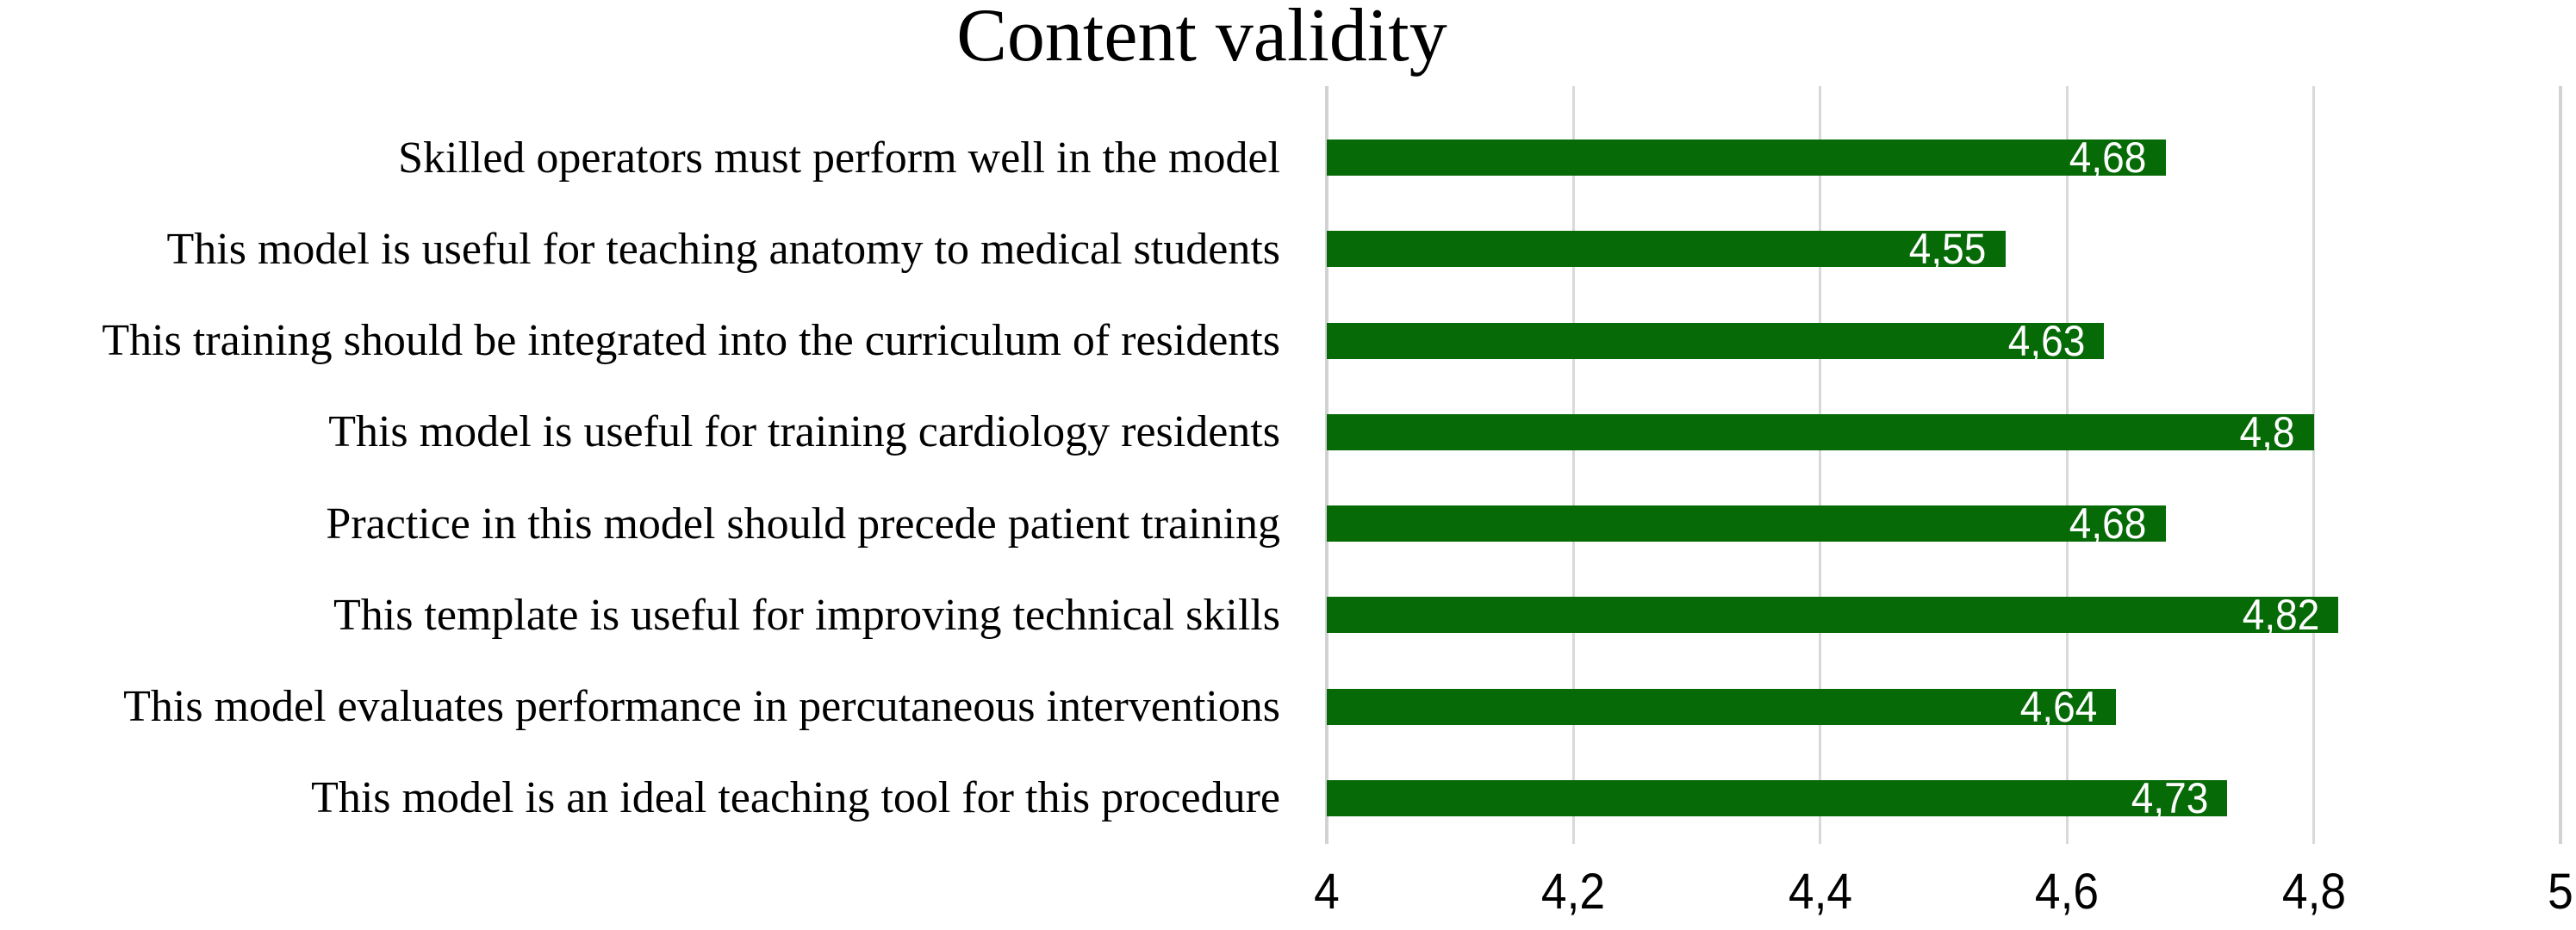 The width and height of the screenshot is (2576, 930). What do you see at coordinates (1820, 892) in the screenshot?
I see `x-tick-label: 4,4` at bounding box center [1820, 892].